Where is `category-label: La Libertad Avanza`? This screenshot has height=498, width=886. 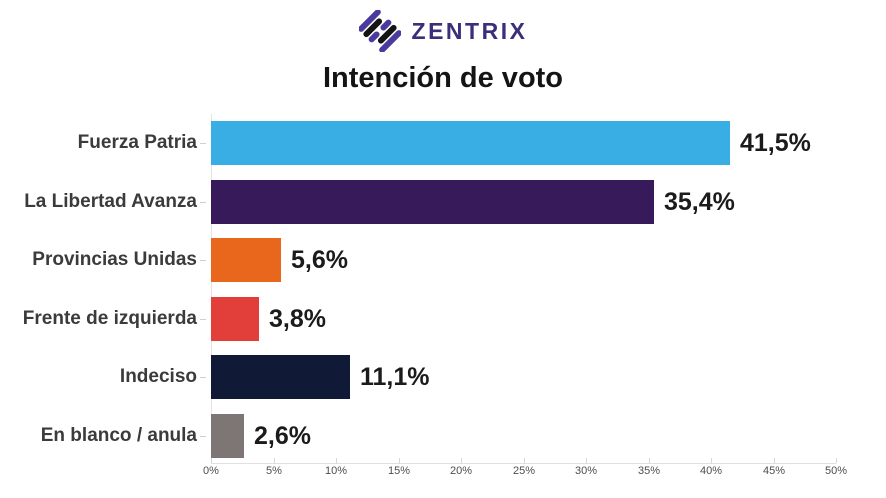 category-label: La Libertad Avanza is located at coordinates (110, 201).